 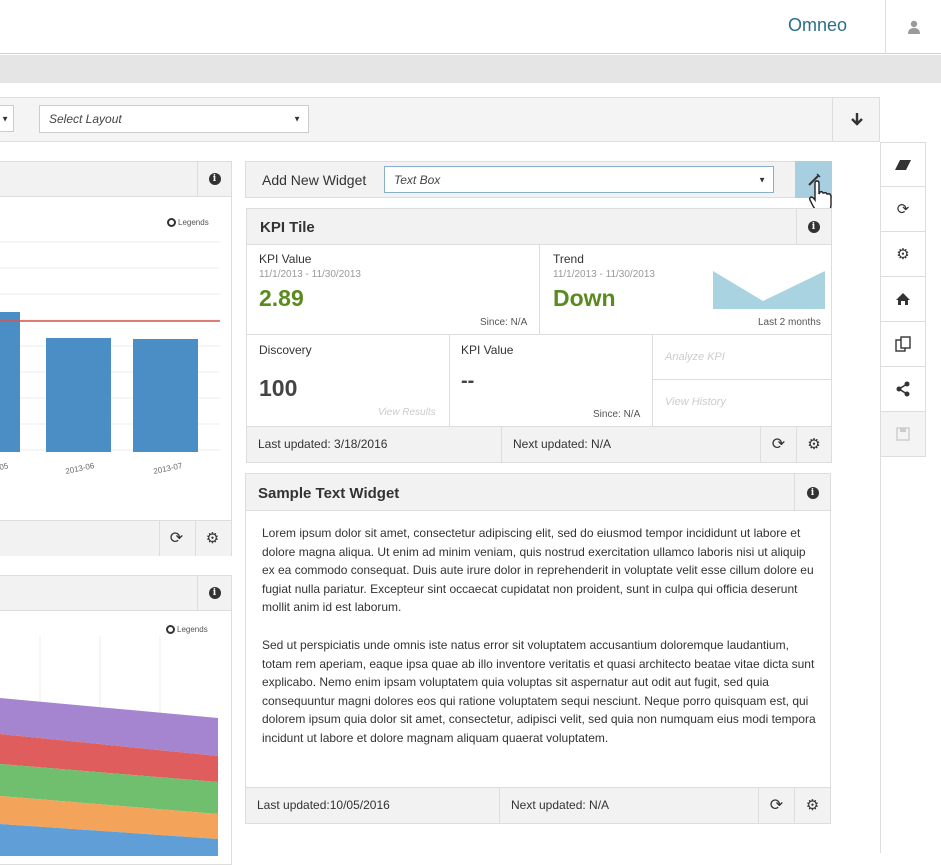 I want to click on add-widget-button, so click(x=813, y=179).